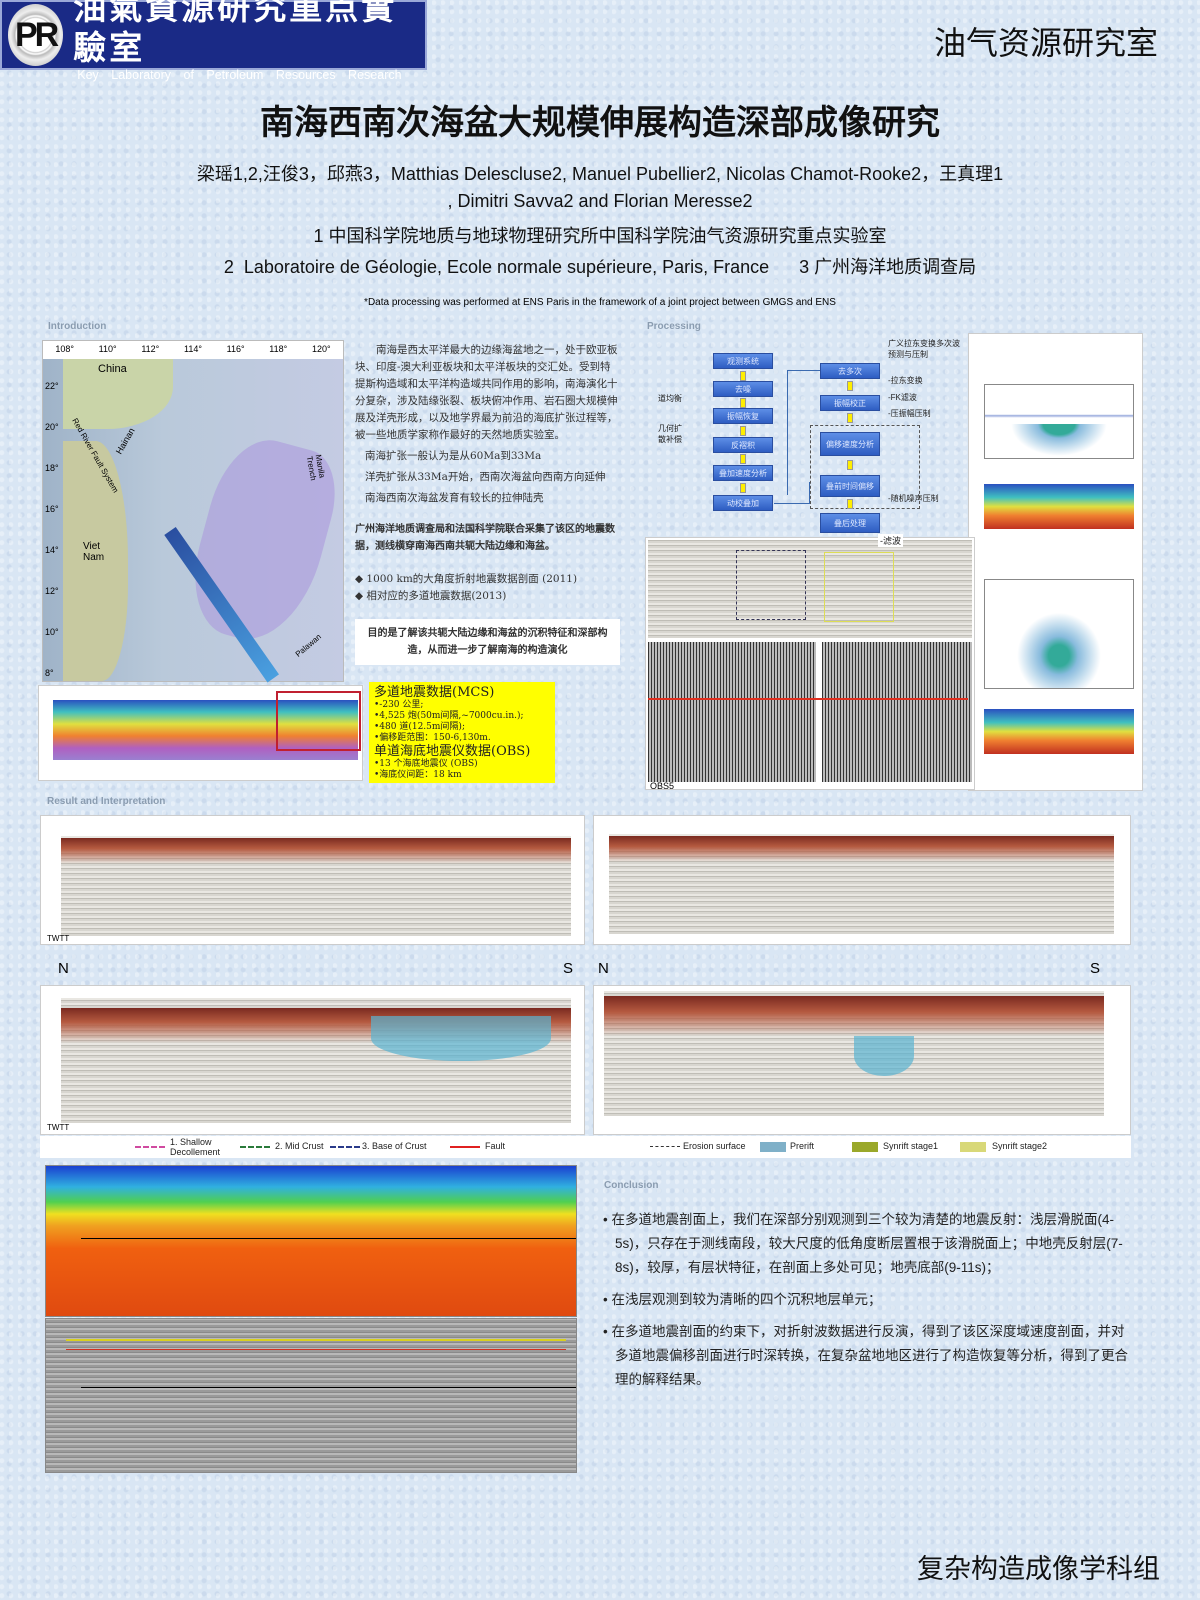  What do you see at coordinates (36, 35) in the screenshot?
I see `pr-logo-mark: PR` at bounding box center [36, 35].